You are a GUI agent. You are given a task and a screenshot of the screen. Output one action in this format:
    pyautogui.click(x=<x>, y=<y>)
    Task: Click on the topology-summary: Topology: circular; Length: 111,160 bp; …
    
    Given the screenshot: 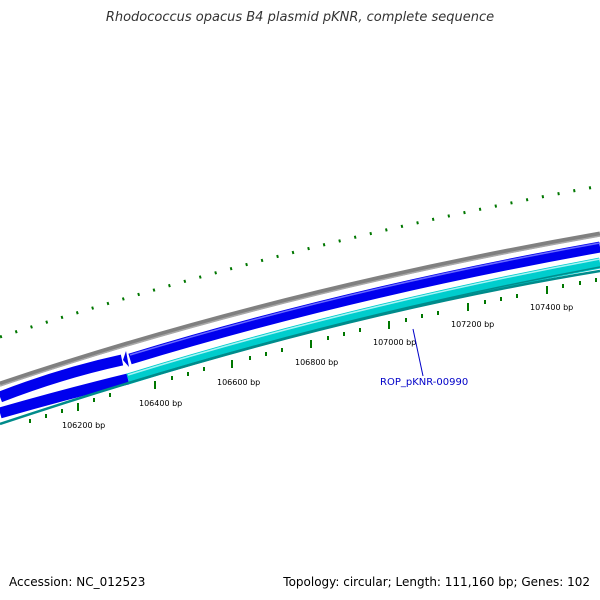 What is the action you would take?
    pyautogui.click(x=436, y=582)
    